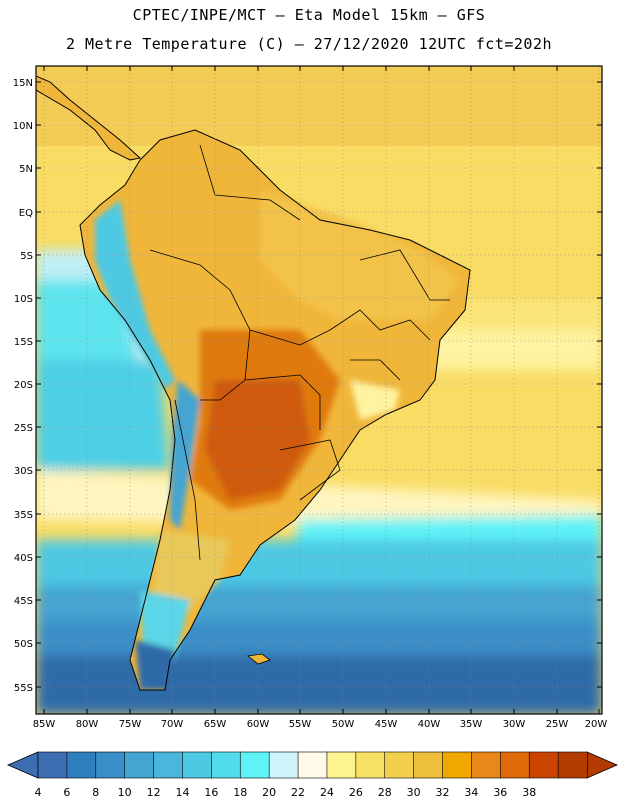 The height and width of the screenshot is (800, 618). Describe the element at coordinates (23, 601) in the screenshot. I see `lat-label: 45S` at that location.